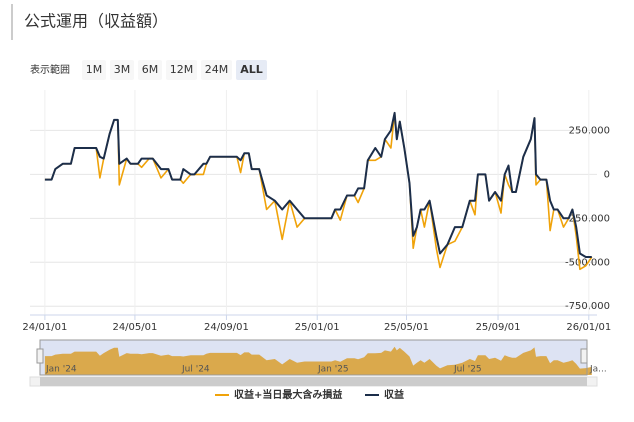 The image size is (634, 422). Describe the element at coordinates (288, 394) in the screenshot. I see `legend-label: 収益+当日最大含み損益` at that location.